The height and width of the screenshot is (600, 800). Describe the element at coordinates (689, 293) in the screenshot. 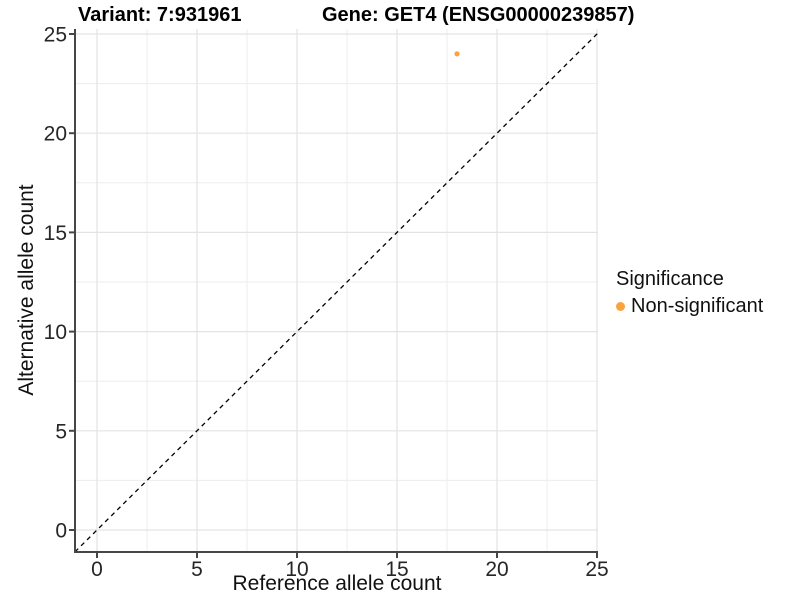

I see `legend: Significance Non-significant` at that location.